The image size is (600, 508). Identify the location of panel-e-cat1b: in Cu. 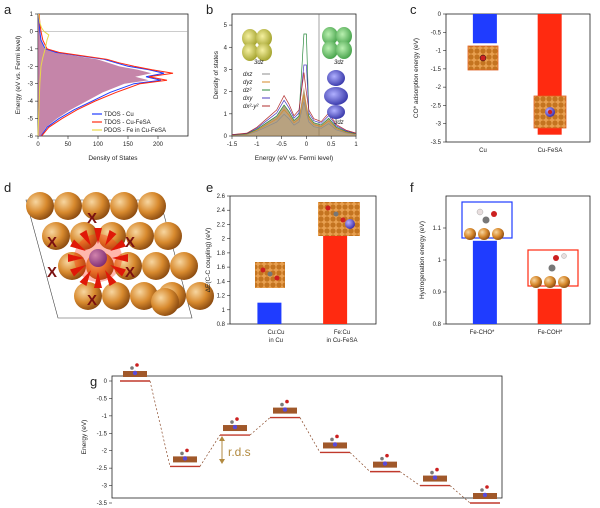
(276, 341).